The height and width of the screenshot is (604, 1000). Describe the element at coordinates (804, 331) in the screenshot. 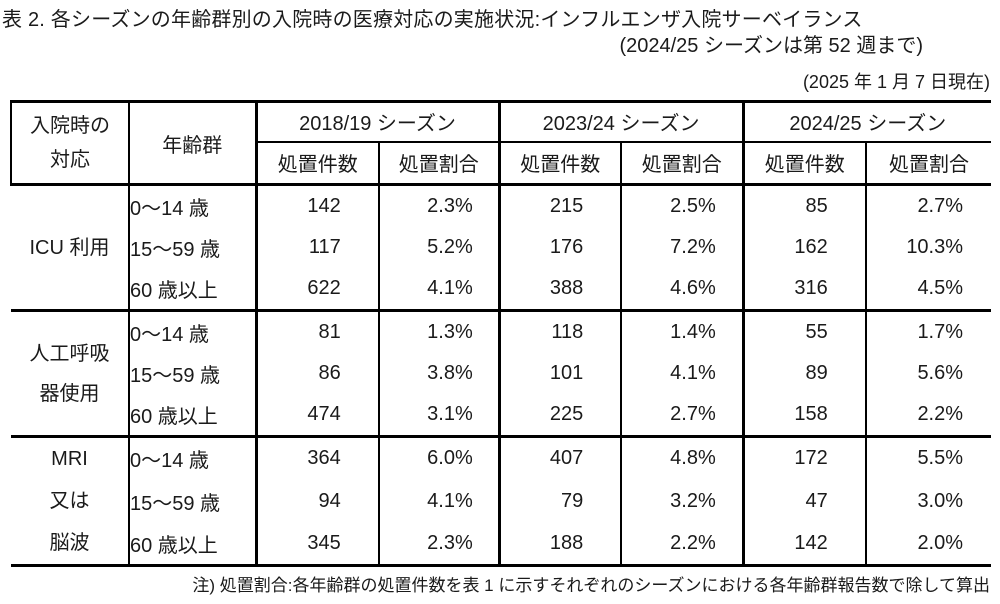

I see `count-cell: 55` at that location.